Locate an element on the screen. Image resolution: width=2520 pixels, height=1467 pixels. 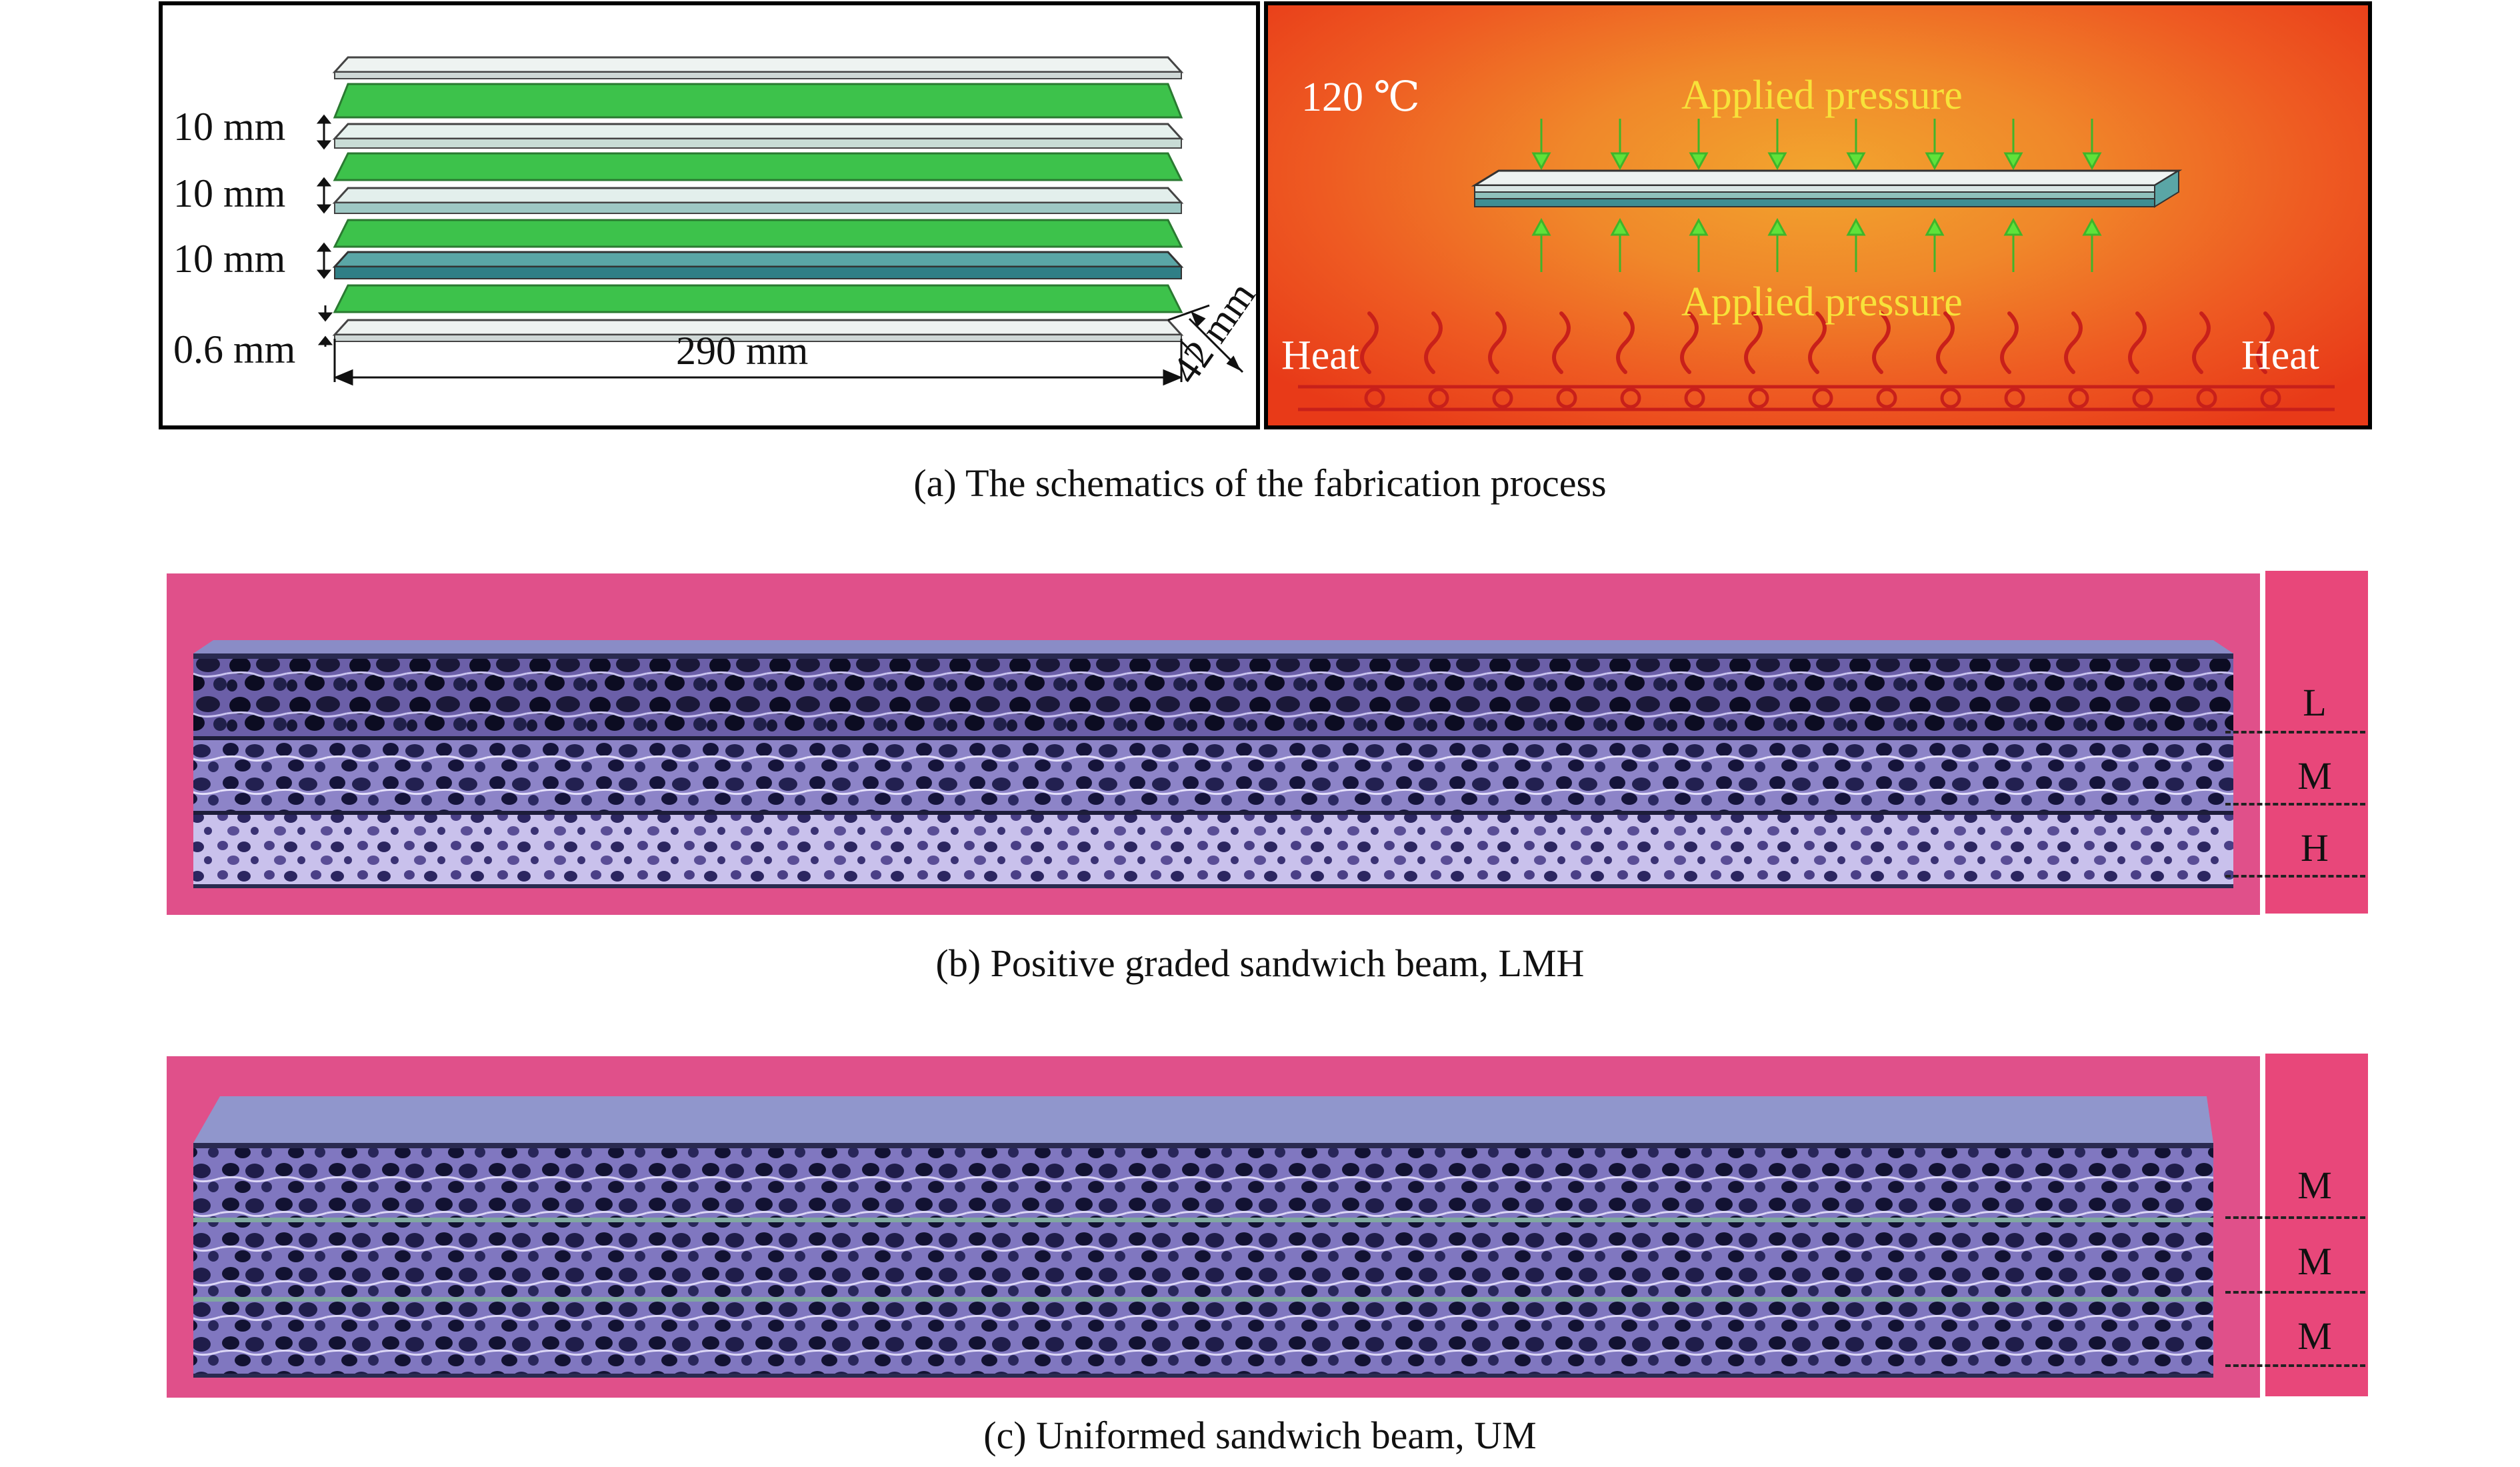
thickness-arrows is located at coordinates (749, 248).